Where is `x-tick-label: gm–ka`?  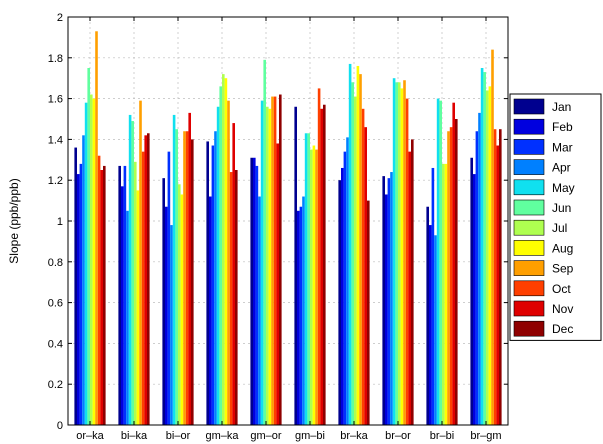 x-tick-label: gm–ka is located at coordinates (222, 436).